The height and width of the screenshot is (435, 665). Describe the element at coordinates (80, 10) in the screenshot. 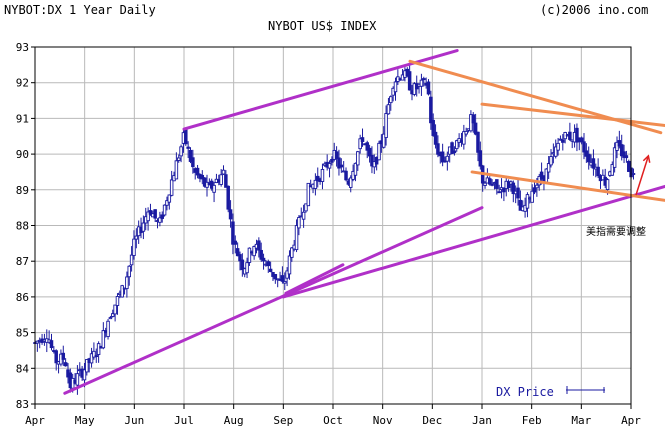

I see `header-left: NYBOT:DX 1 Year Daily` at that location.